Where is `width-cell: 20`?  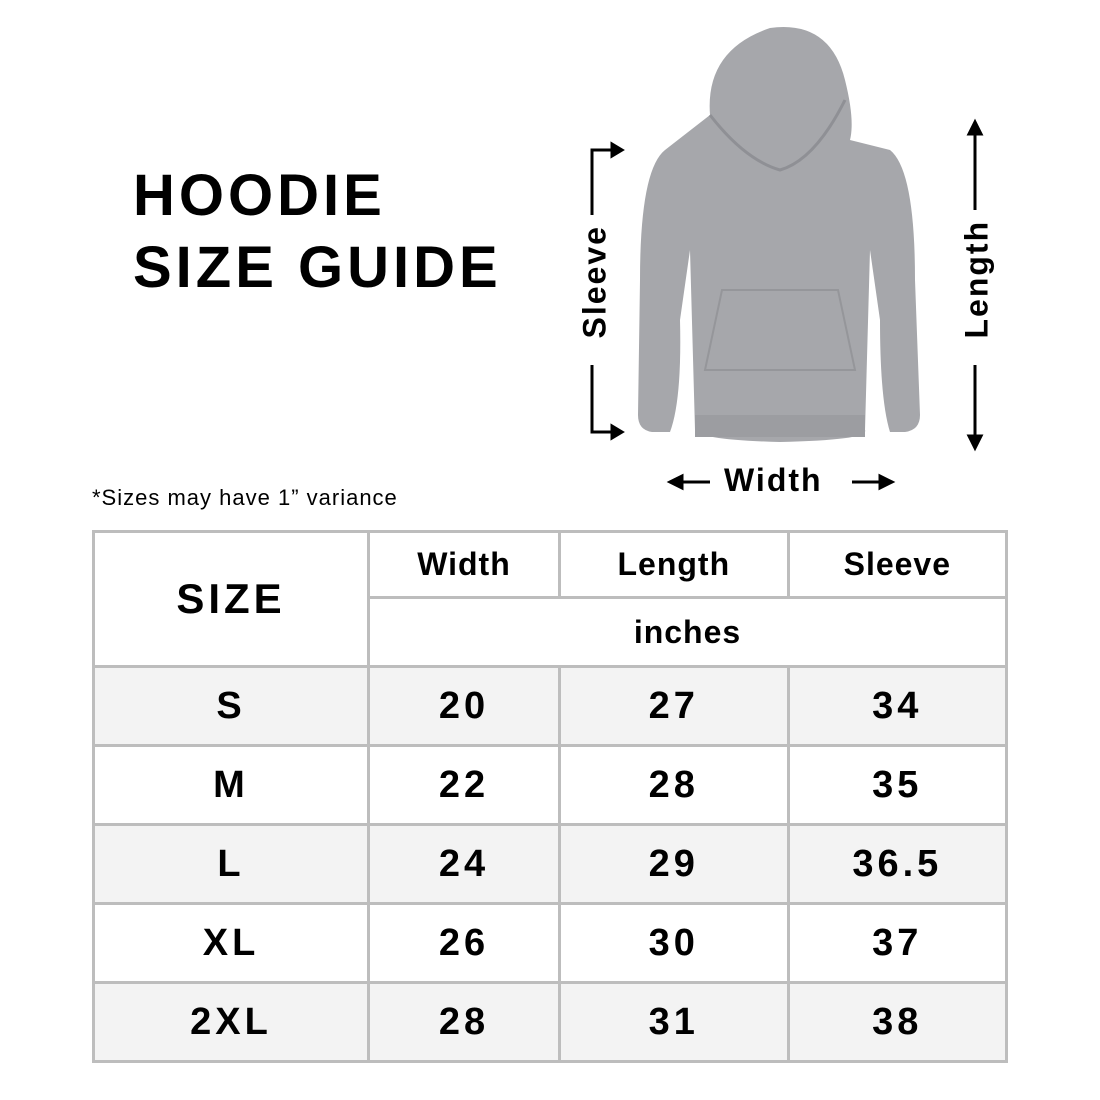 width-cell: 20 is located at coordinates (464, 706).